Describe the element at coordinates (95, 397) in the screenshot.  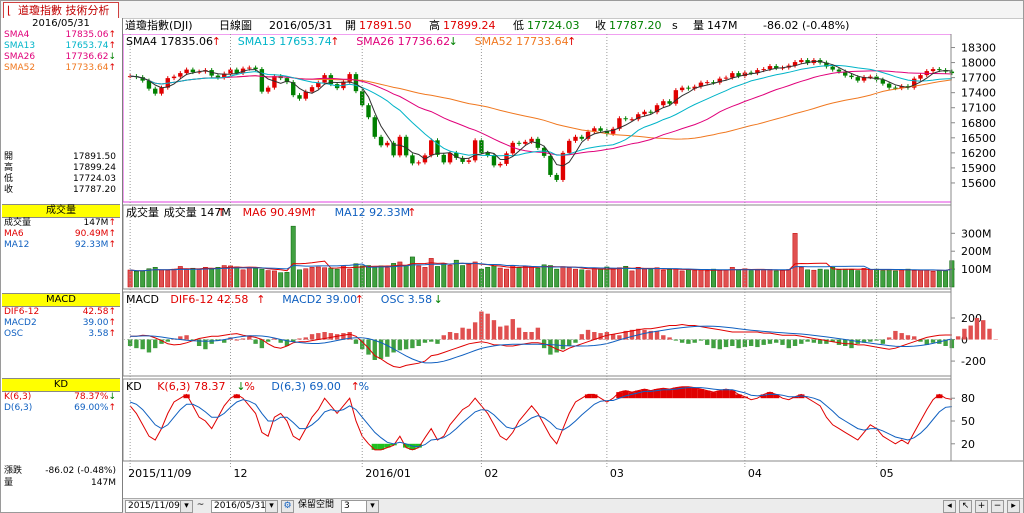
I see `kd-info-value-cell: 78.37%↓` at that location.